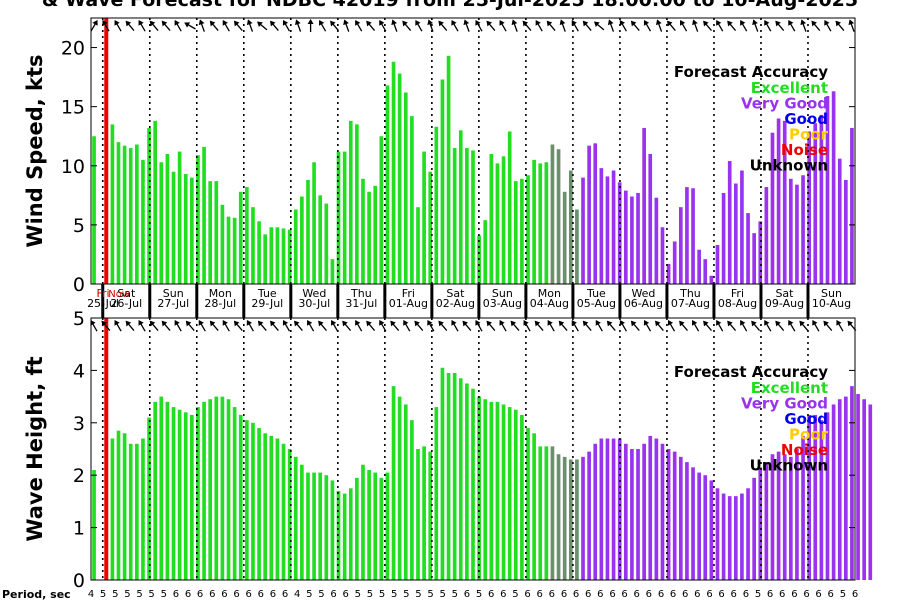  What do you see at coordinates (831, 293) in the screenshot?
I see `day-of-week-label: Sun` at bounding box center [831, 293].